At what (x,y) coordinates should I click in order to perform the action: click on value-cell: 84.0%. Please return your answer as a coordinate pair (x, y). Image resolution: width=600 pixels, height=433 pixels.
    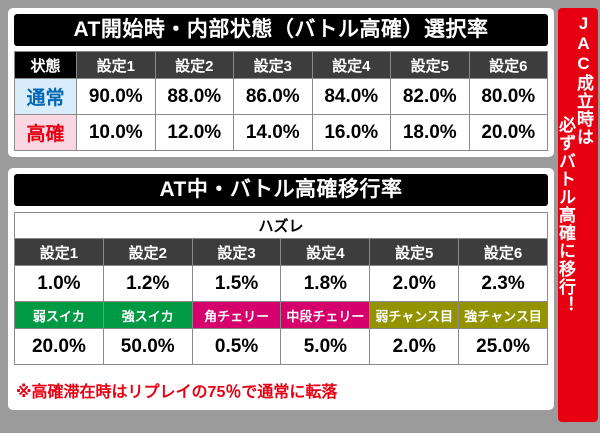
    Looking at the image, I should click on (351, 96).